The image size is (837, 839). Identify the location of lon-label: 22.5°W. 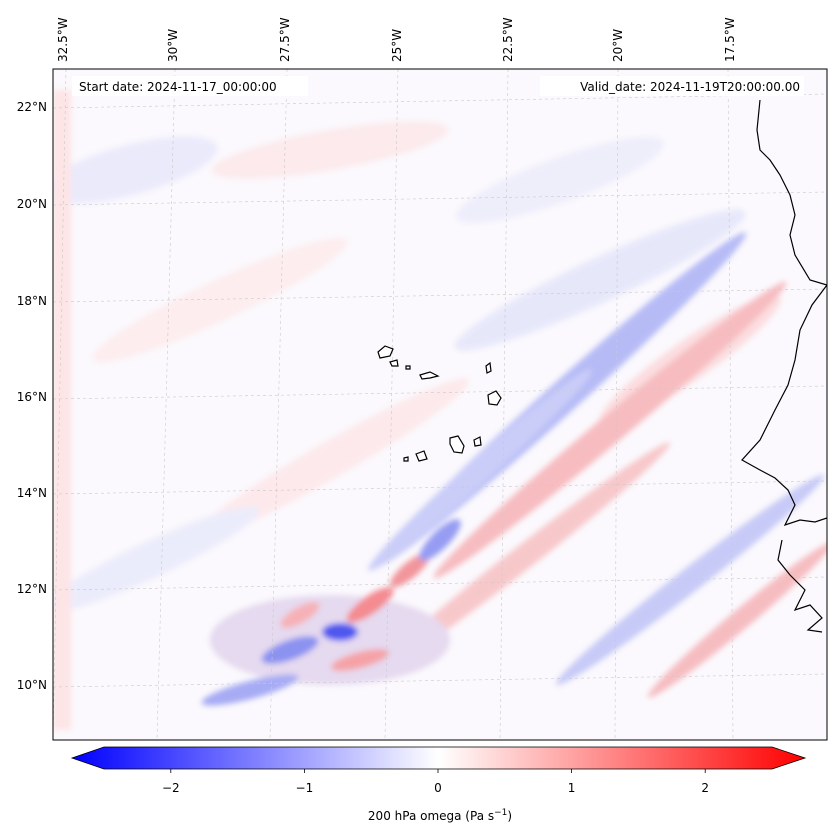
(508, 39).